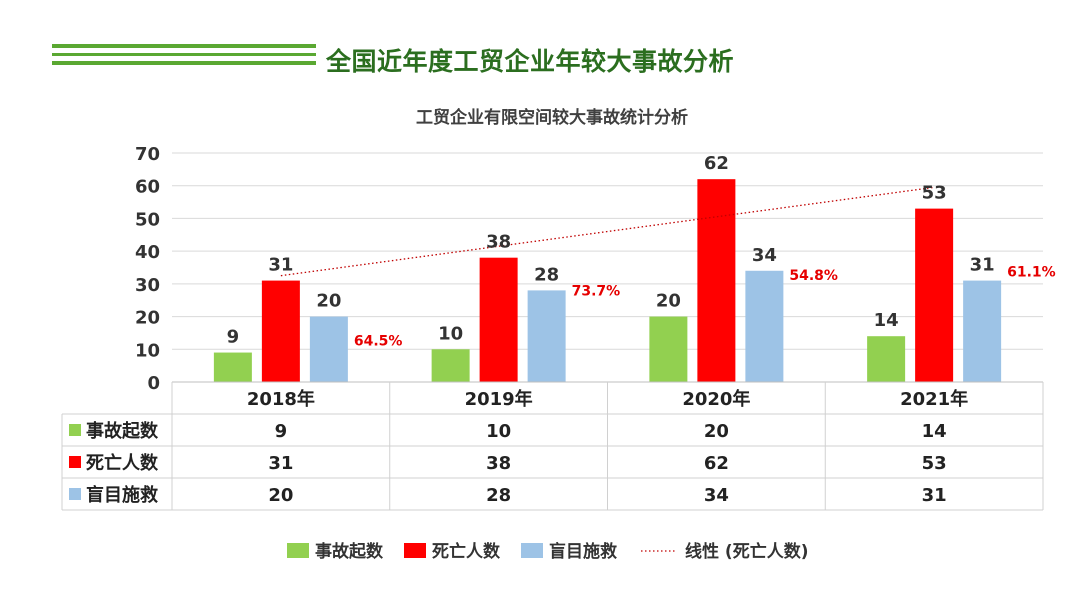 The image size is (1080, 608). I want to click on y-tick-label: 60, so click(147, 187).